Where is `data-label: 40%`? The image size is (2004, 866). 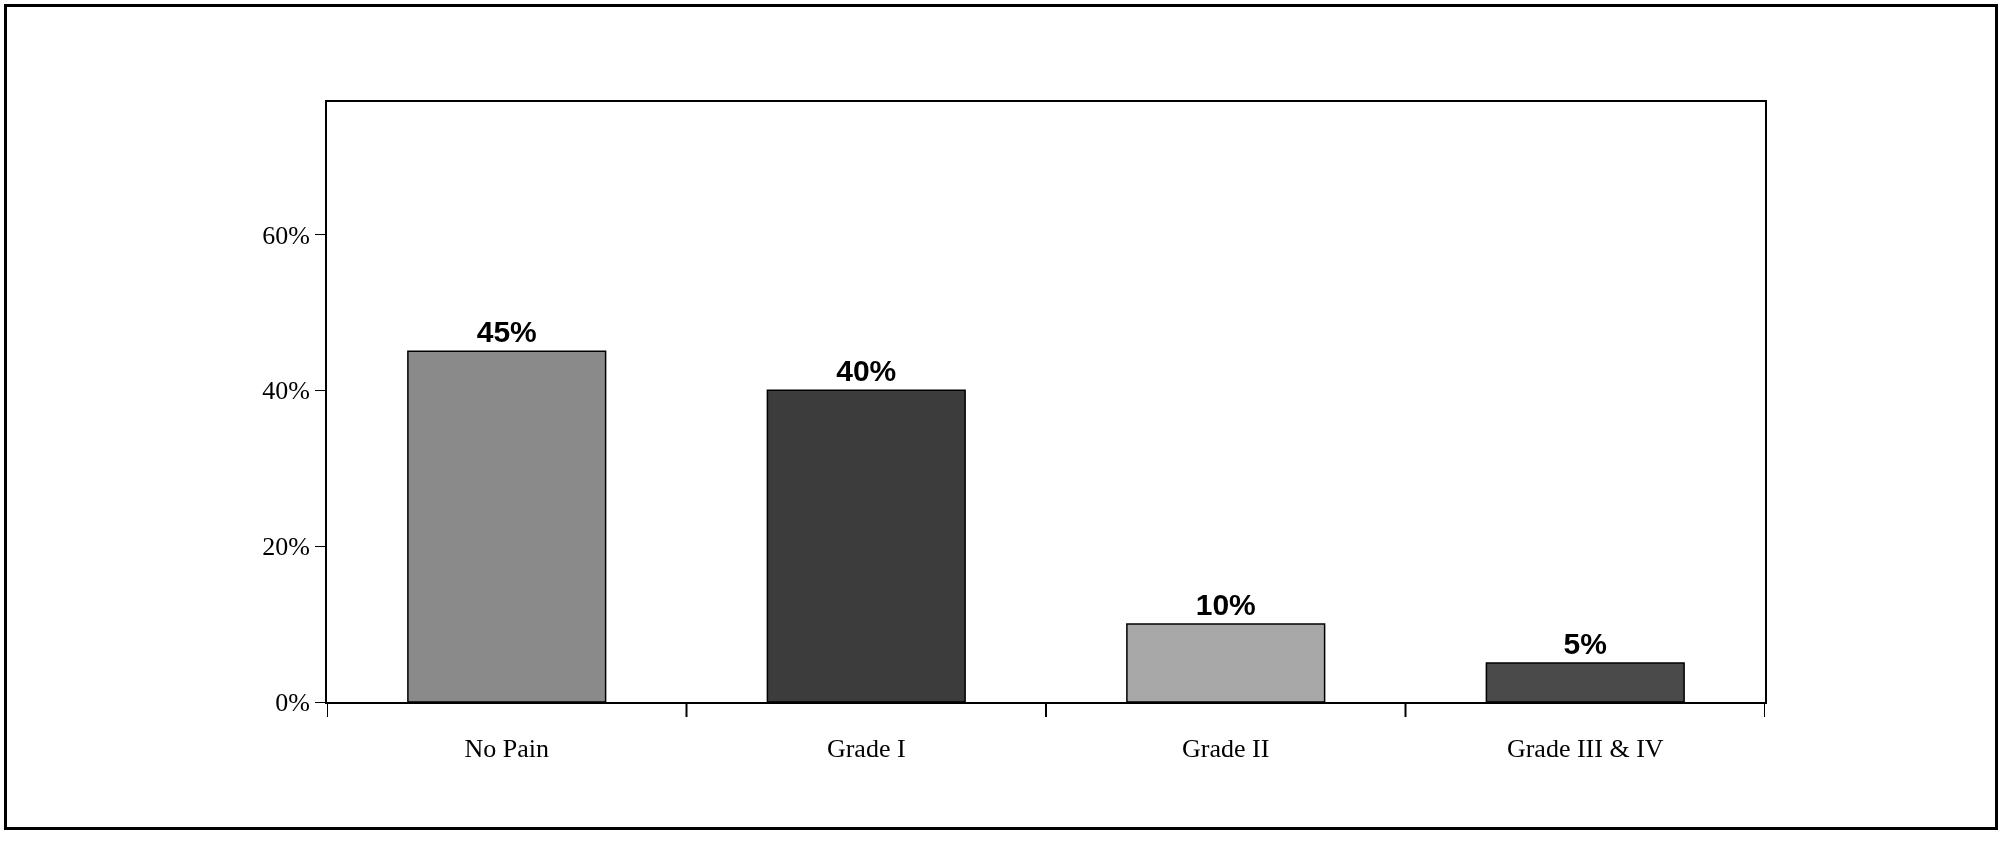 data-label: 40% is located at coordinates (866, 371).